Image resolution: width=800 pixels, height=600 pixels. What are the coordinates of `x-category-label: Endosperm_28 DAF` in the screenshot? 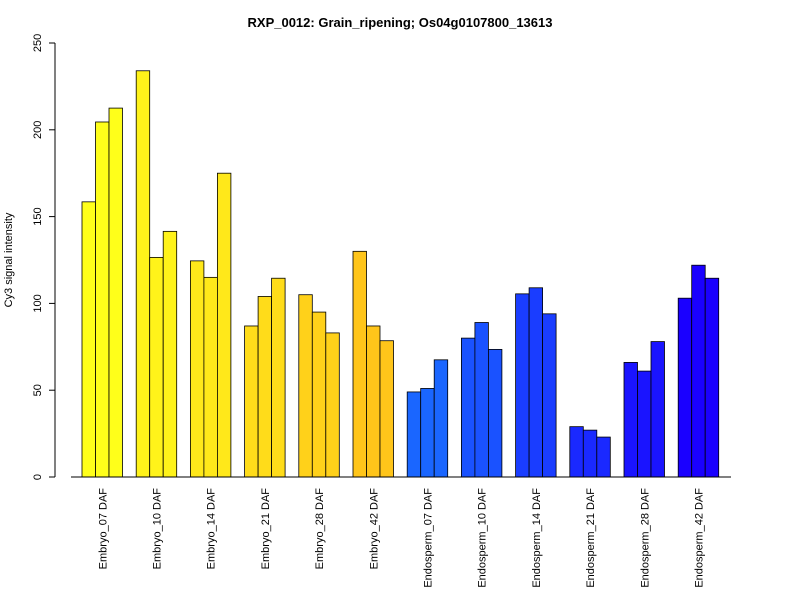 It's located at (645, 538).